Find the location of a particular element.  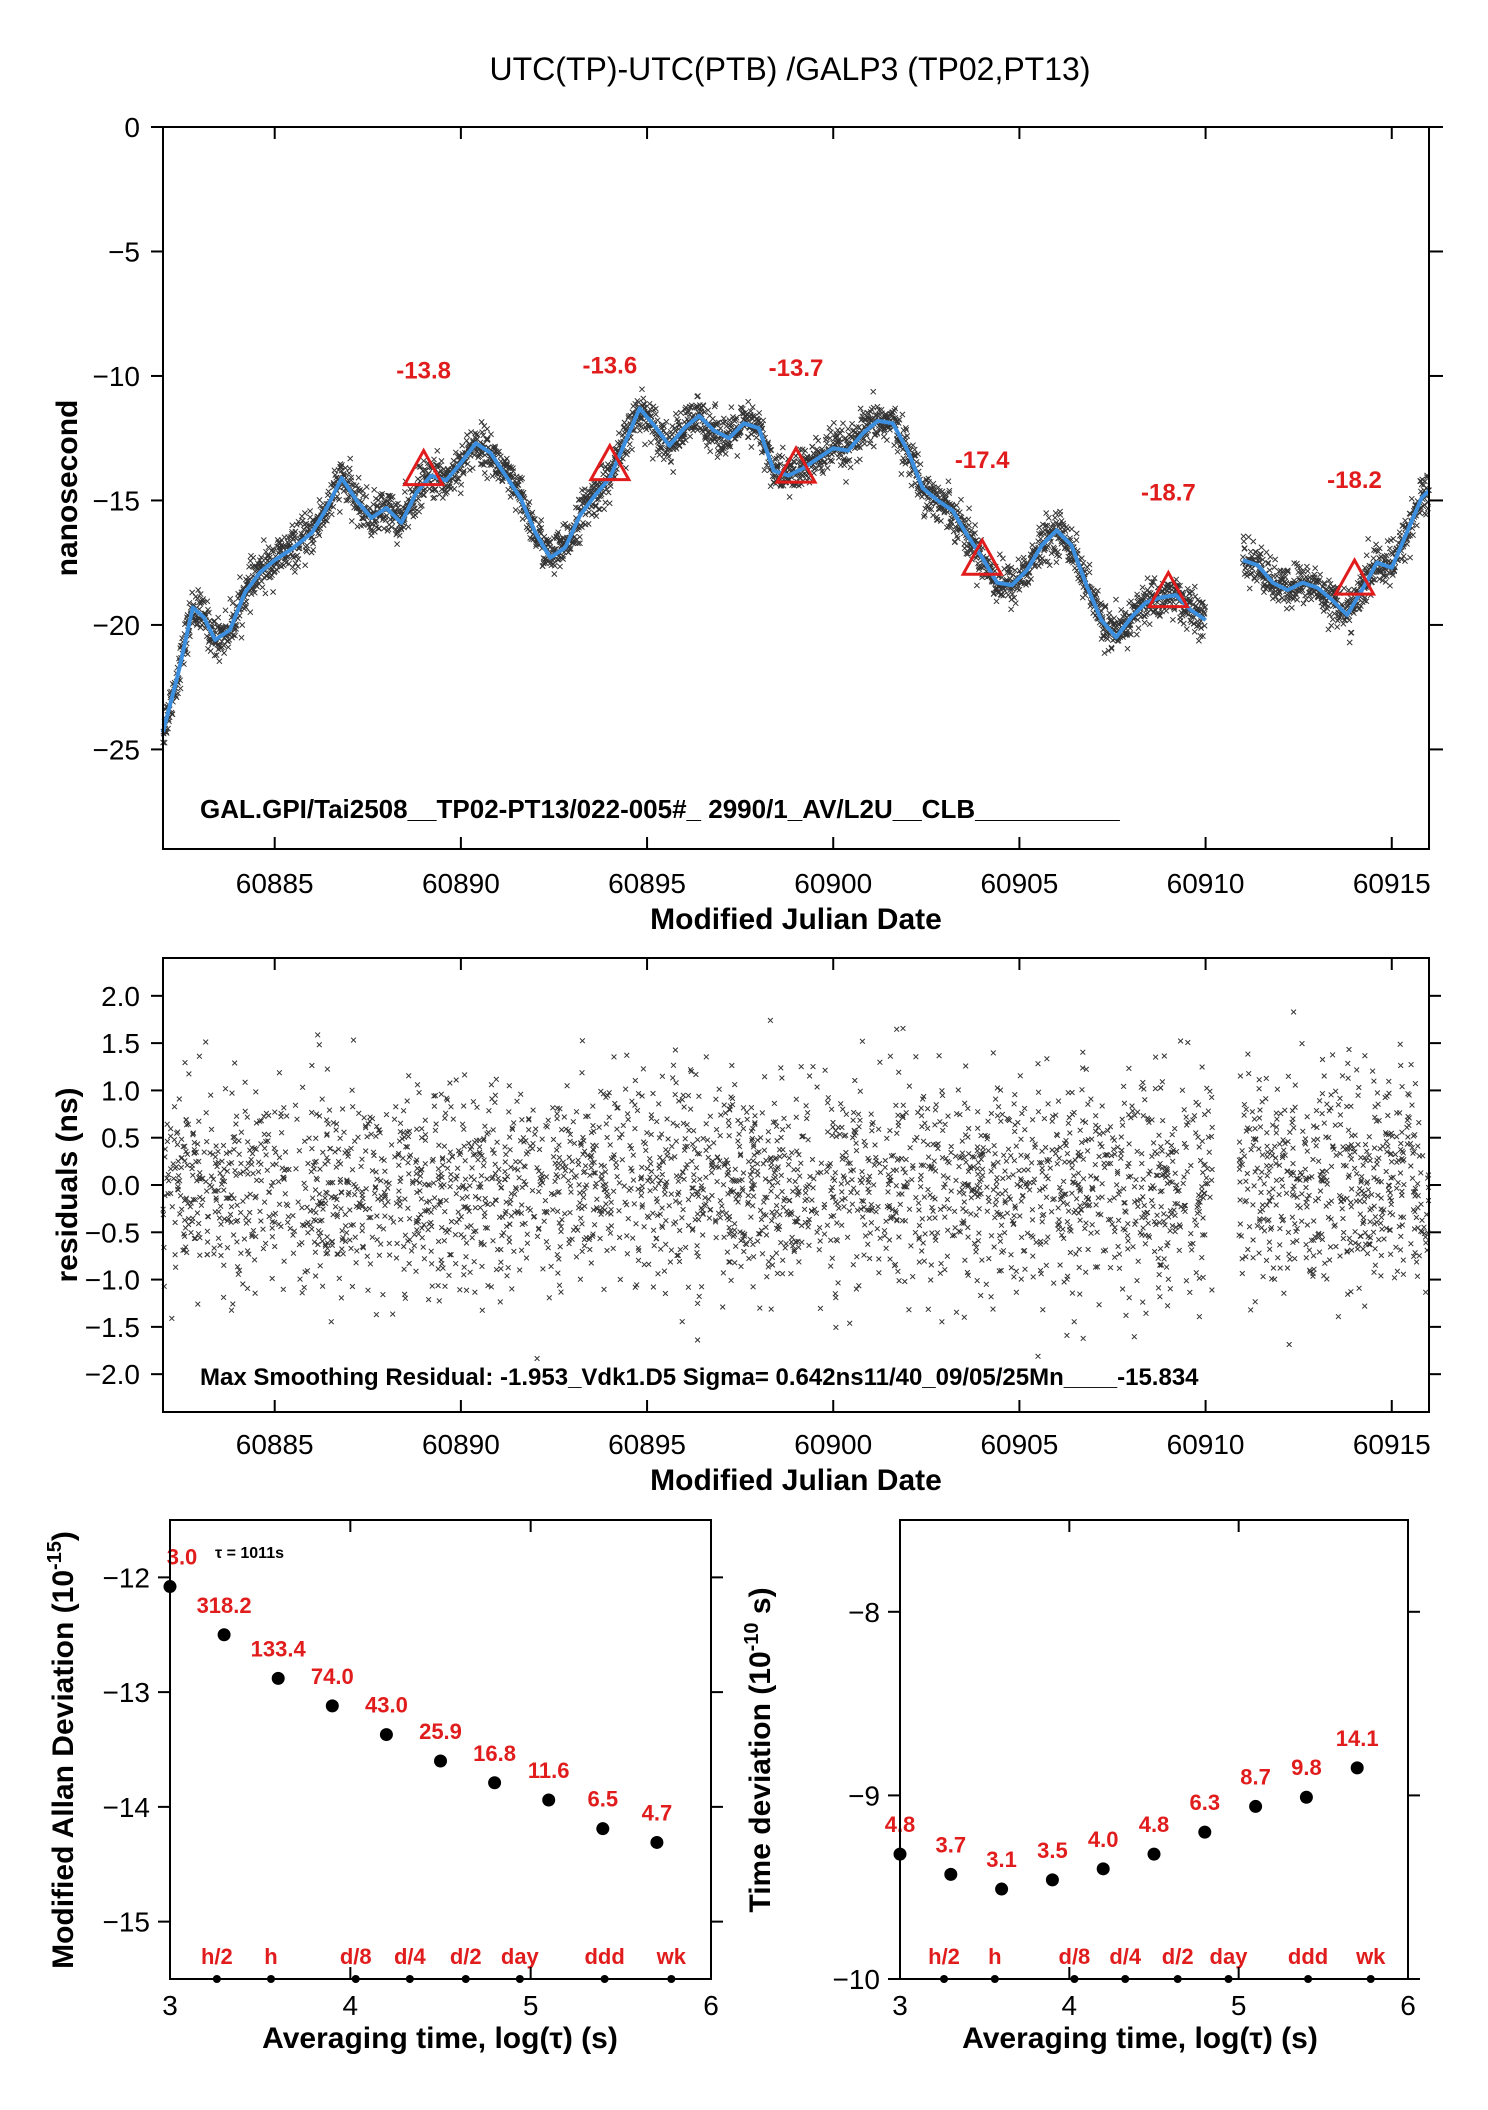

y-tick-label: −10 is located at coordinates (117, 376).